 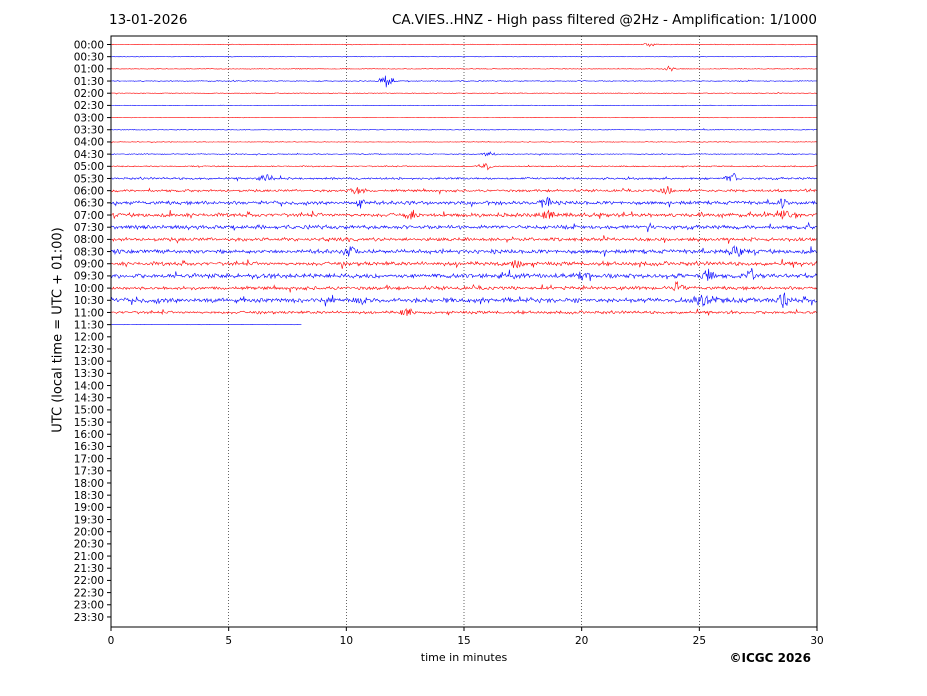 What do you see at coordinates (581, 641) in the screenshot?
I see `x-tick-label: 20` at bounding box center [581, 641].